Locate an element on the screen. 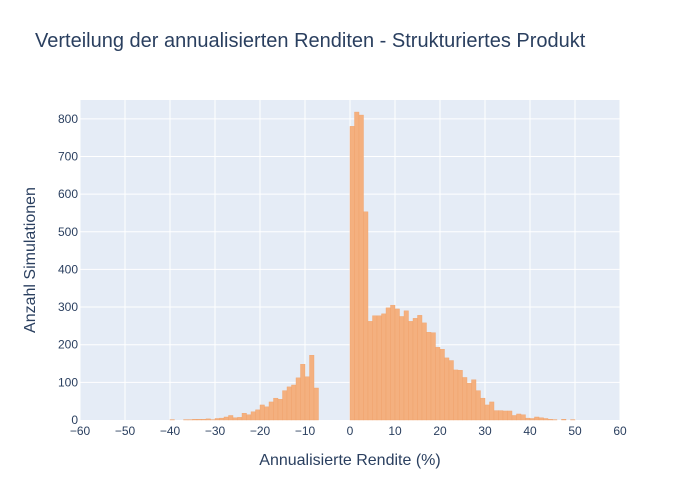 This screenshot has width=700, height=500. y-tick-label: 0 is located at coordinates (74, 420).